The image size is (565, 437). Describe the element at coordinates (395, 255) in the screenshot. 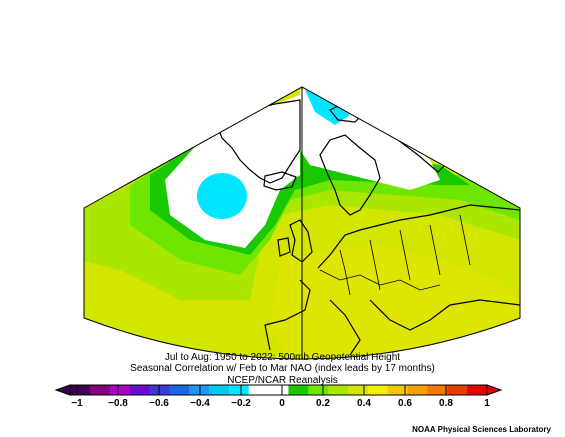

I see `borders` at that location.